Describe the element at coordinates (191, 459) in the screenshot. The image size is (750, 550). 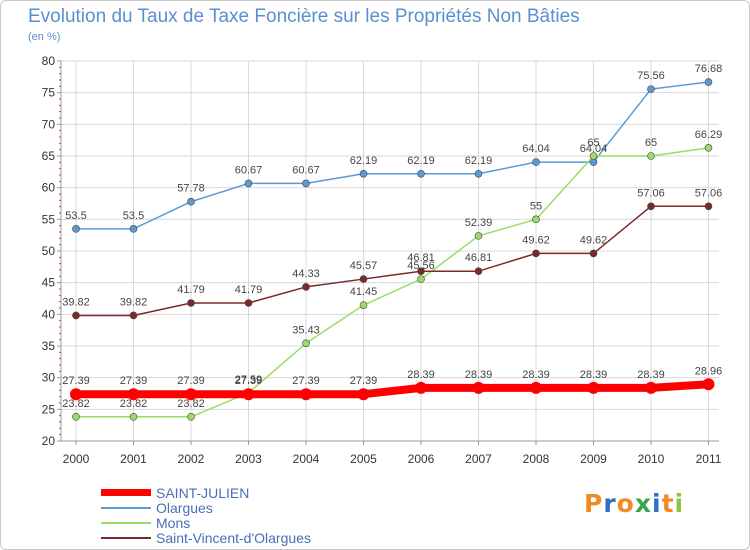
I see `x-tick-label: 2002` at that location.